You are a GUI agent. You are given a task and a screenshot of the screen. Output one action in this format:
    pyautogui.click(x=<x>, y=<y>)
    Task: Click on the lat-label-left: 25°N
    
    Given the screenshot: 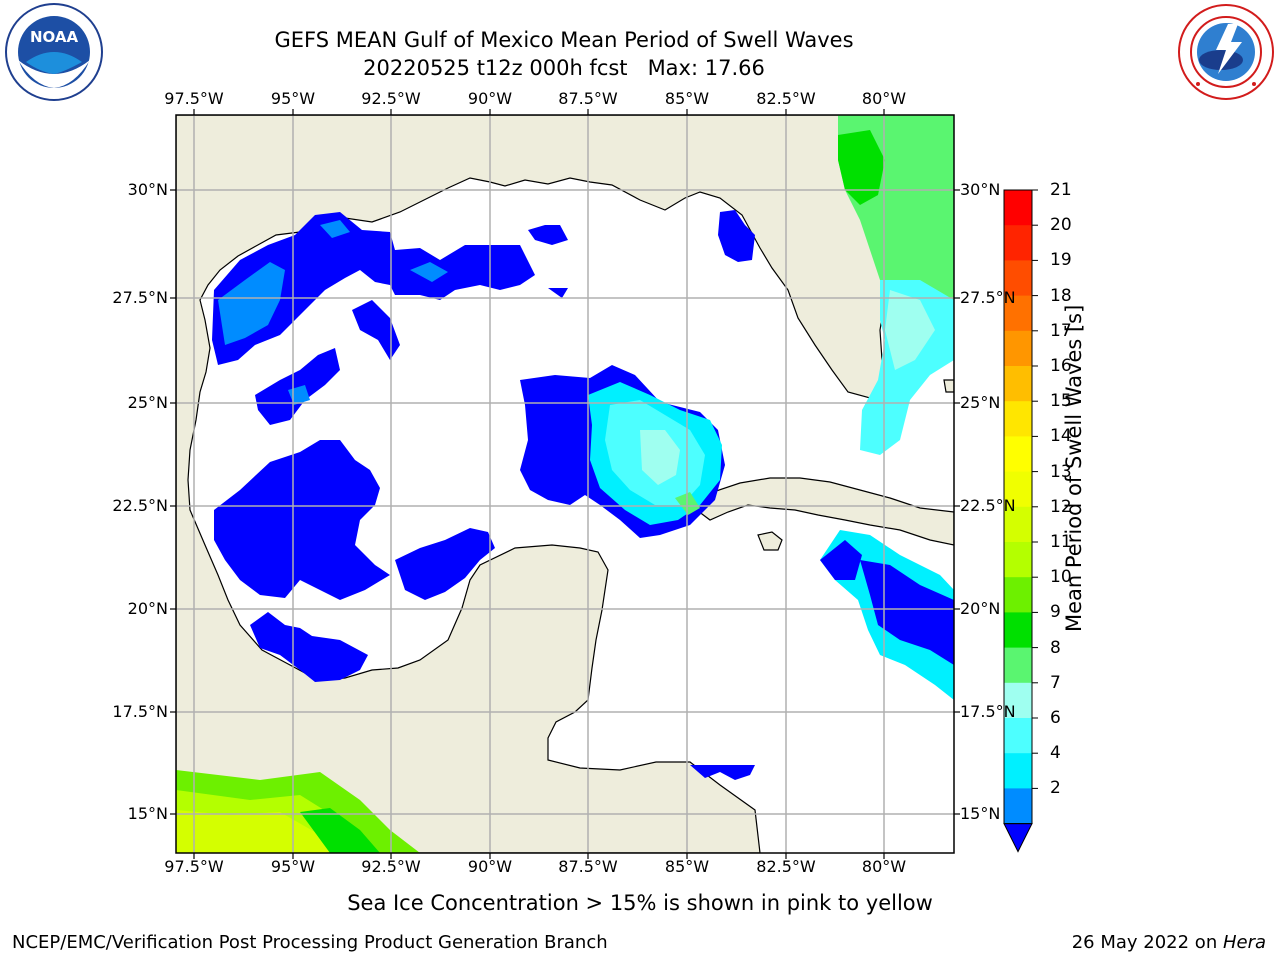 What is the action you would take?
    pyautogui.click(x=147, y=402)
    